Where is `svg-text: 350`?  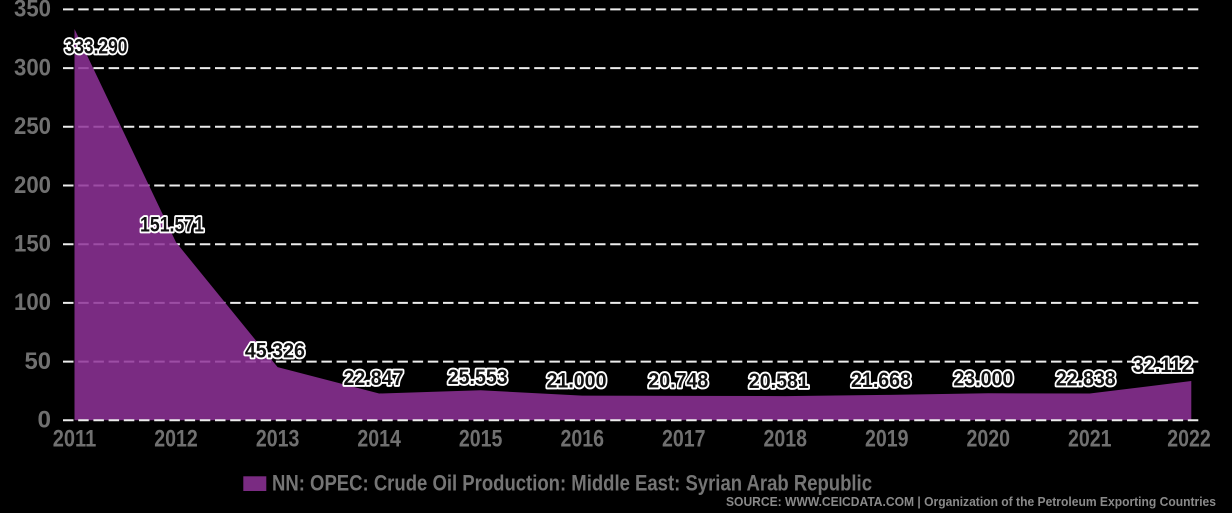 svg-text: 350 is located at coordinates (32, 11).